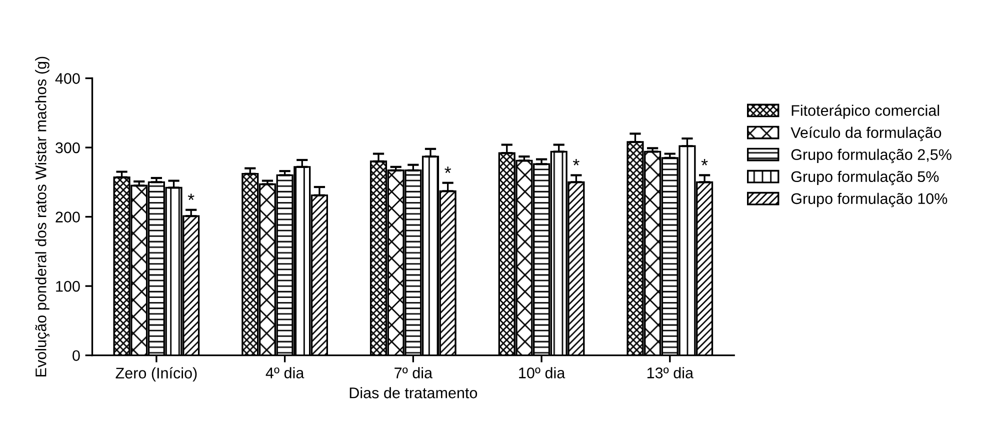 The width and height of the screenshot is (992, 423). I want to click on x-tick-label: 10º dia, so click(542, 372).